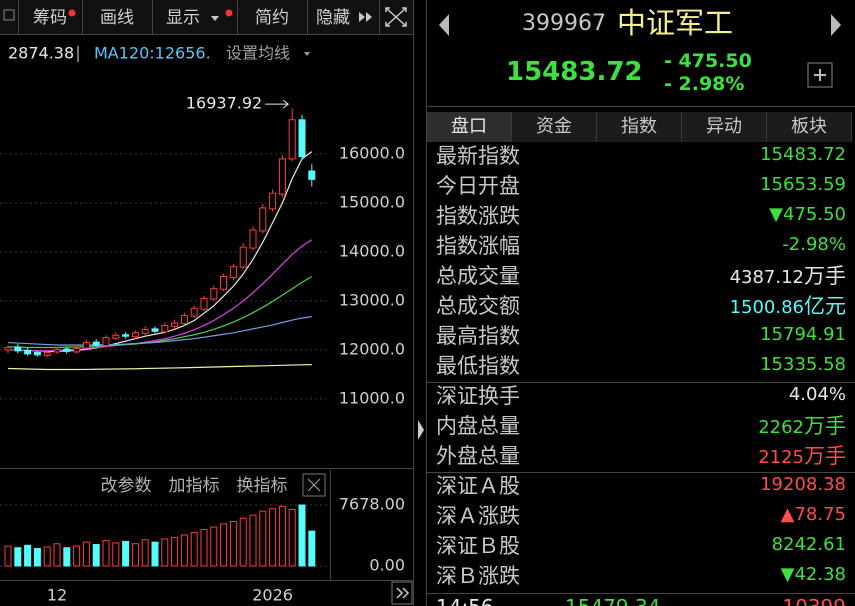 The width and height of the screenshot is (855, 606). What do you see at coordinates (836, 25) in the screenshot?
I see `next-arrow` at bounding box center [836, 25].